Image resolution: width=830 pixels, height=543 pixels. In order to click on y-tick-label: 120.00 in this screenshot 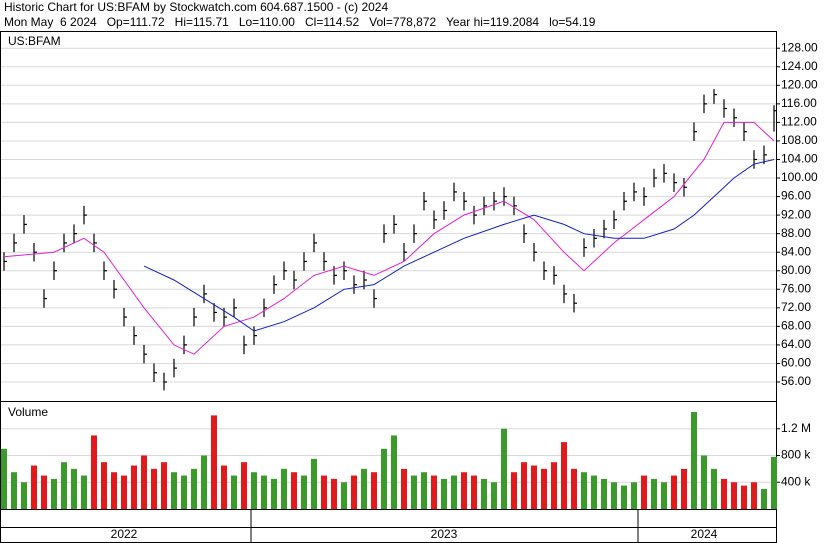, I will do `click(799, 84)`.